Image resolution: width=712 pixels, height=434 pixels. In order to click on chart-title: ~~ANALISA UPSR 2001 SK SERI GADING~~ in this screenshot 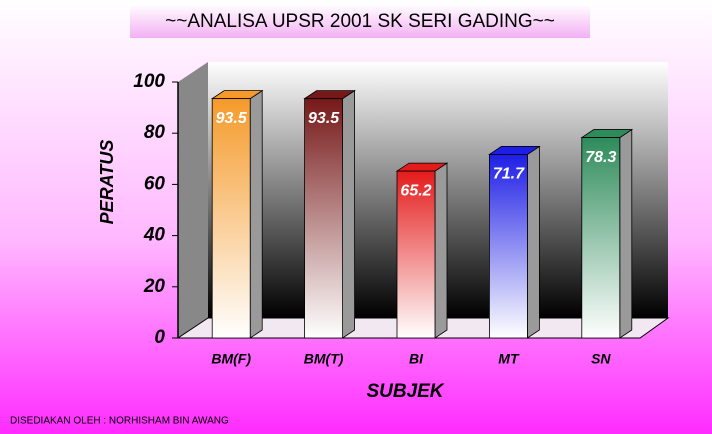, I will do `click(360, 21)`.